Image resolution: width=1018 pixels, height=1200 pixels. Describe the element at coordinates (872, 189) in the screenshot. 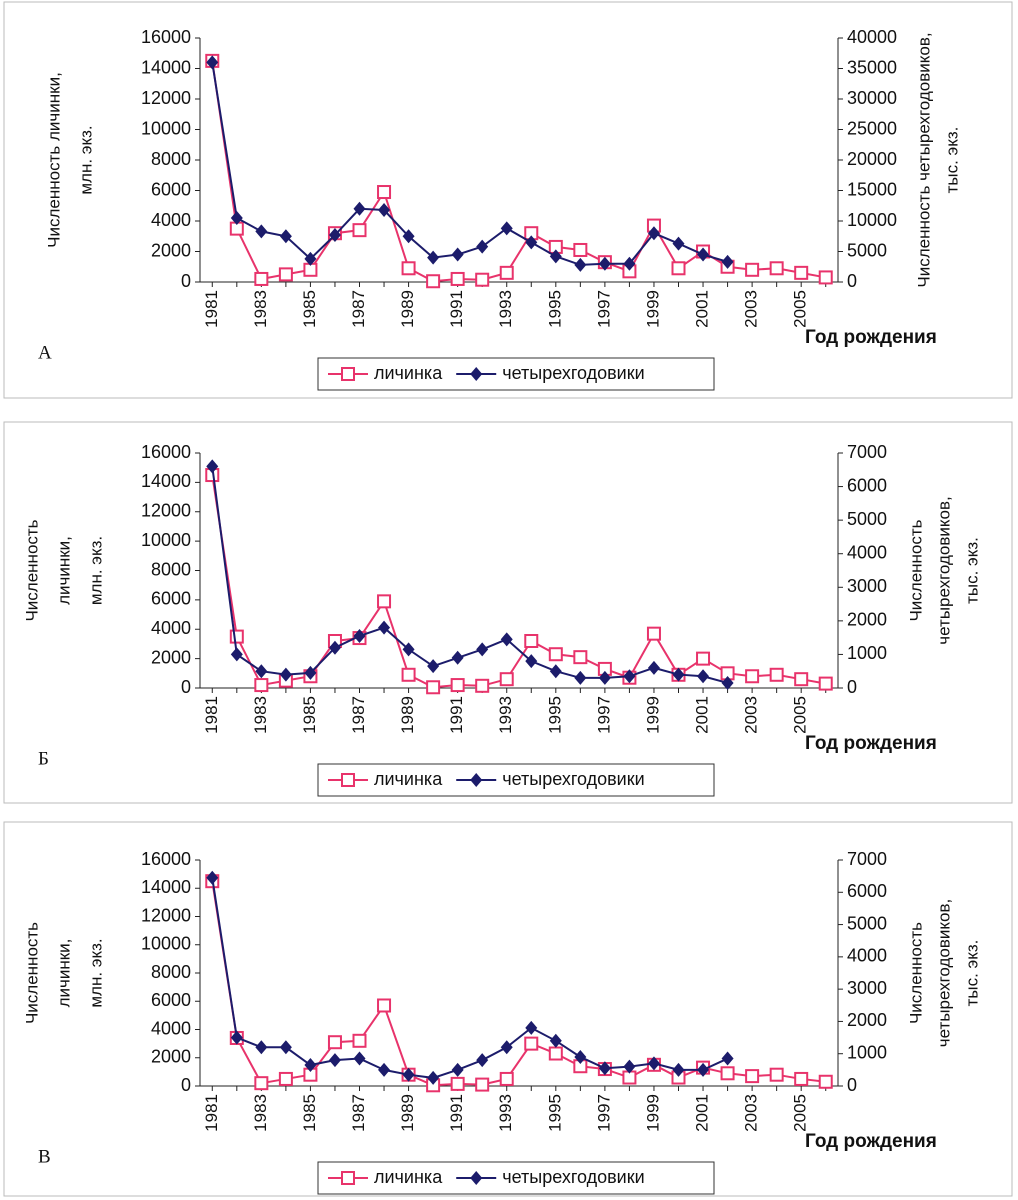

I see `y2-tick-label: 15000` at that location.